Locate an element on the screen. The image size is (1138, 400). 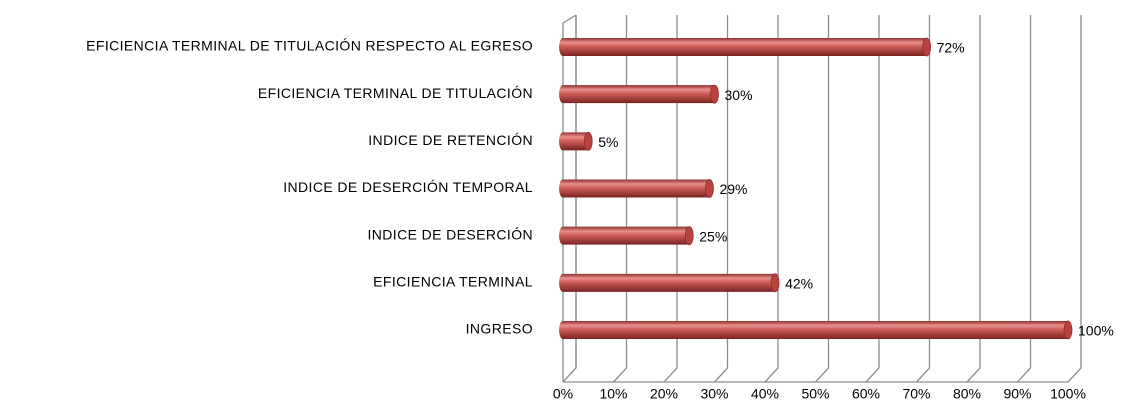
data-label: 29% is located at coordinates (733, 189).